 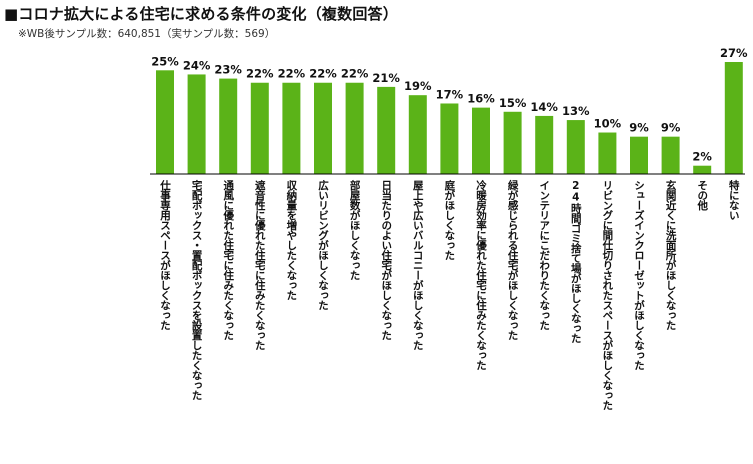 What do you see at coordinates (259, 265) in the screenshot?
I see `category-label: 遮音性に優れた住宅に住みたくなった` at bounding box center [259, 265].